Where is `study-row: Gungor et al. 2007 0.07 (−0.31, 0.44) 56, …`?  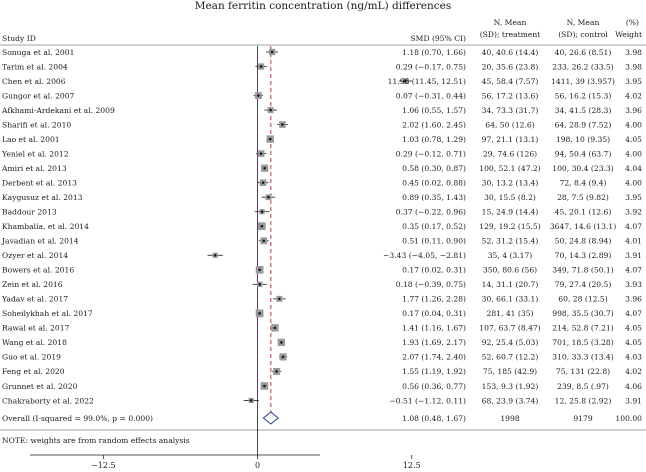
study-row: Gungor et al. 2007 0.07 (−0.31, 0.44) 56, … is located at coordinates (322, 95).